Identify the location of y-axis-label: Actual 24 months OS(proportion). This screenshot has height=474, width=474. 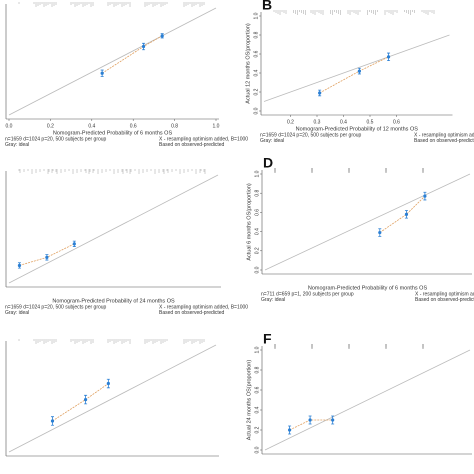
(249, 400).